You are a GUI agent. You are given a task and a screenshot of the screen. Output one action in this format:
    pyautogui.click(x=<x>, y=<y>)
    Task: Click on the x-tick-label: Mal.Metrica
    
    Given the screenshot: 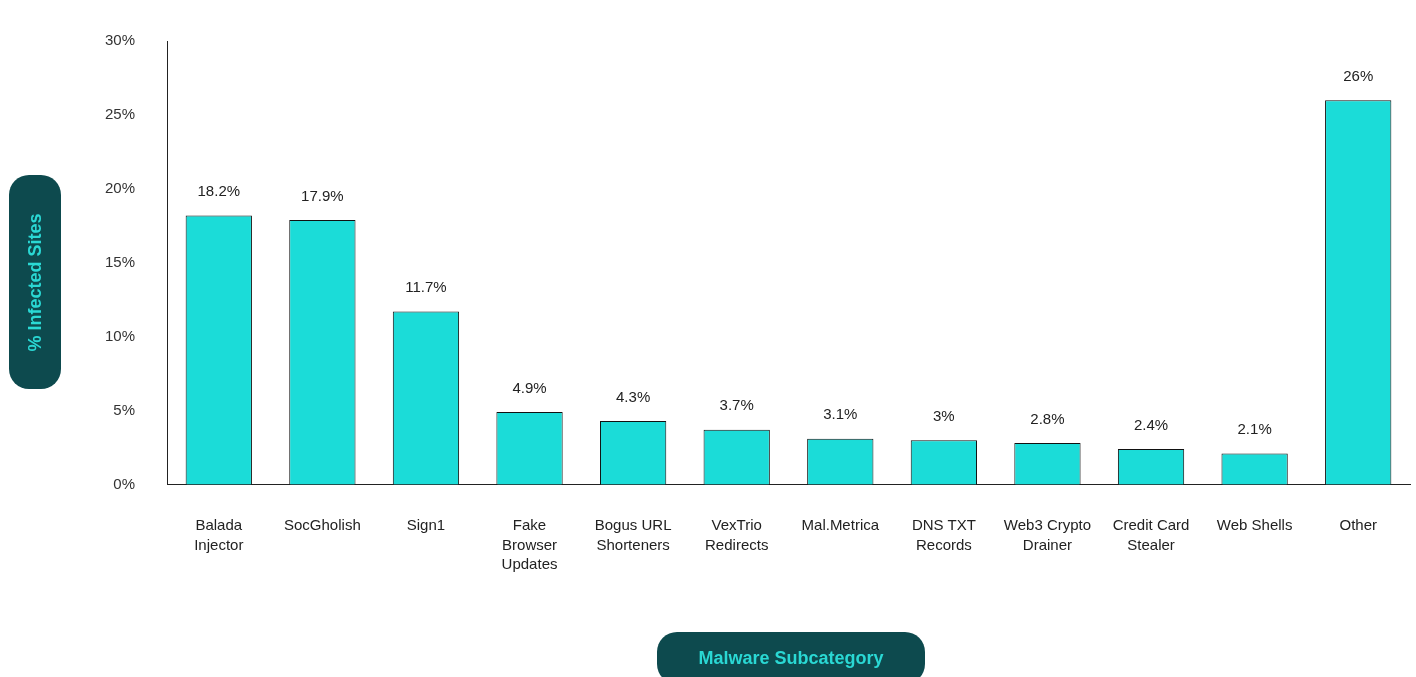 What is the action you would take?
    pyautogui.click(x=840, y=525)
    